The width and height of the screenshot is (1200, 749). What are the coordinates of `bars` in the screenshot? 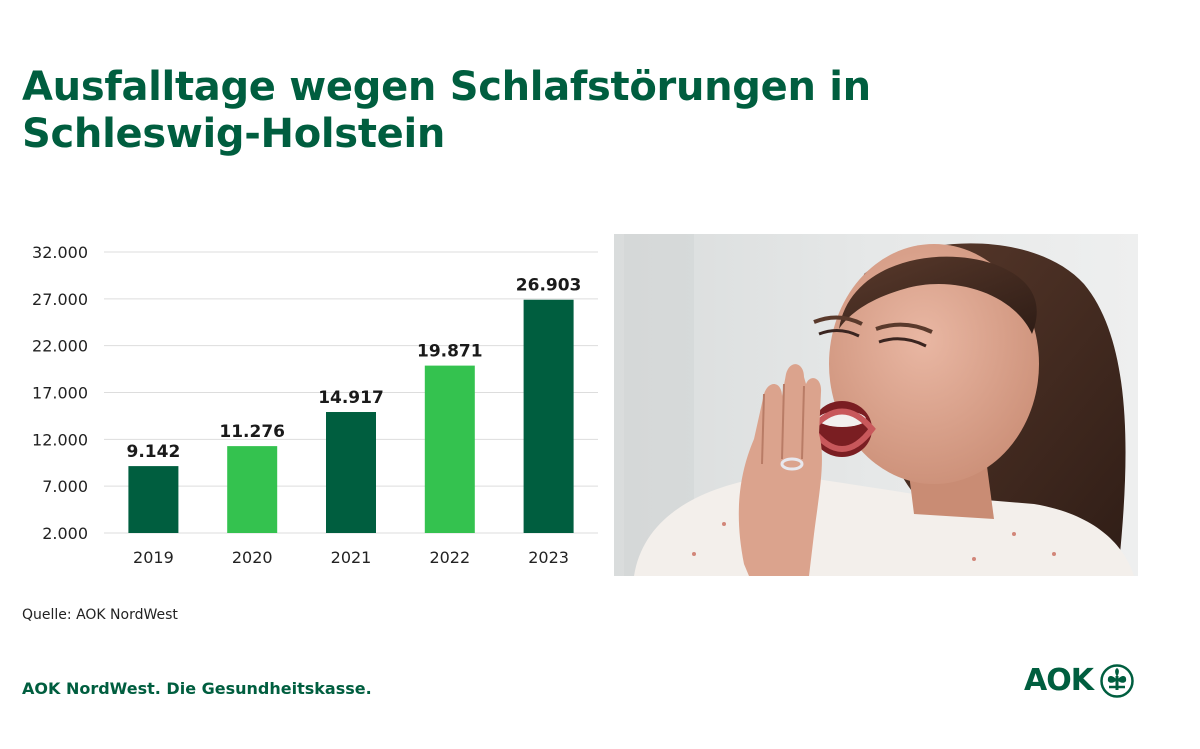 It's located at (351, 416).